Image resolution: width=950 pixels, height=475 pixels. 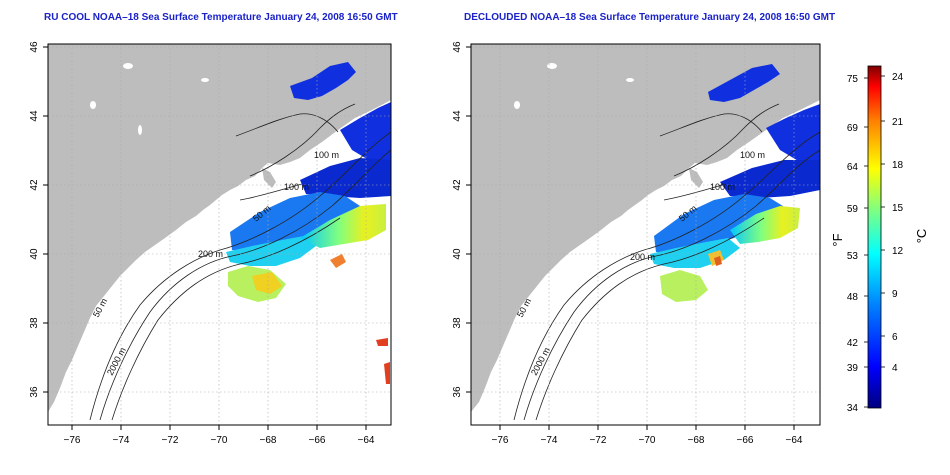 What do you see at coordinates (898, 223) in the screenshot?
I see `colorbar-c-ticks: 24 21 18 15 12 9 6 4` at bounding box center [898, 223].